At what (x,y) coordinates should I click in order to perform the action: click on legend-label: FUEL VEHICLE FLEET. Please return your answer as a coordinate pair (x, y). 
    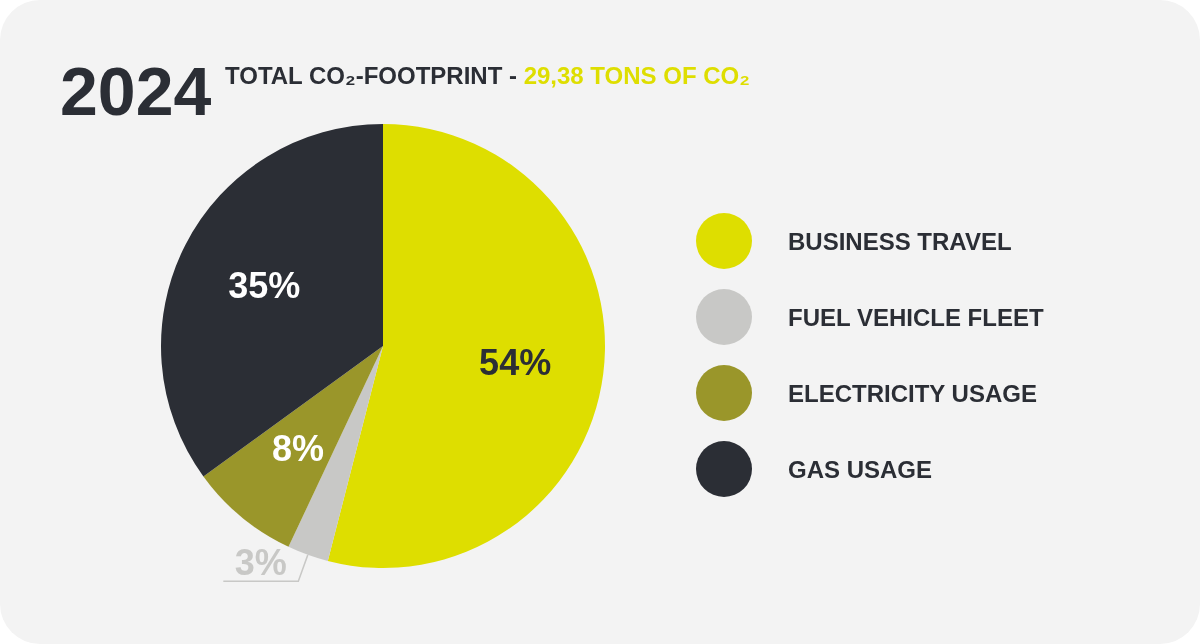
    Looking at the image, I should click on (916, 317).